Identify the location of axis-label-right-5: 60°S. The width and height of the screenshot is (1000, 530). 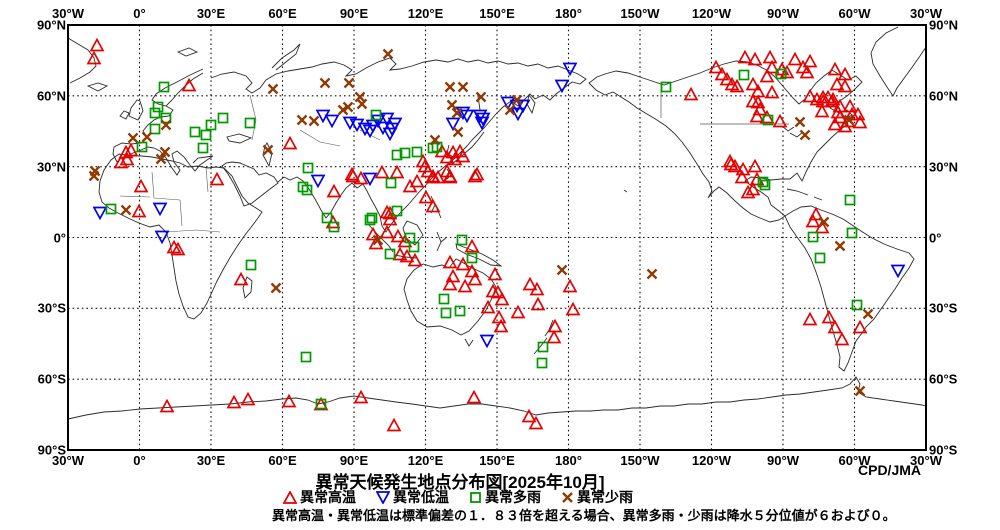
(943, 379).